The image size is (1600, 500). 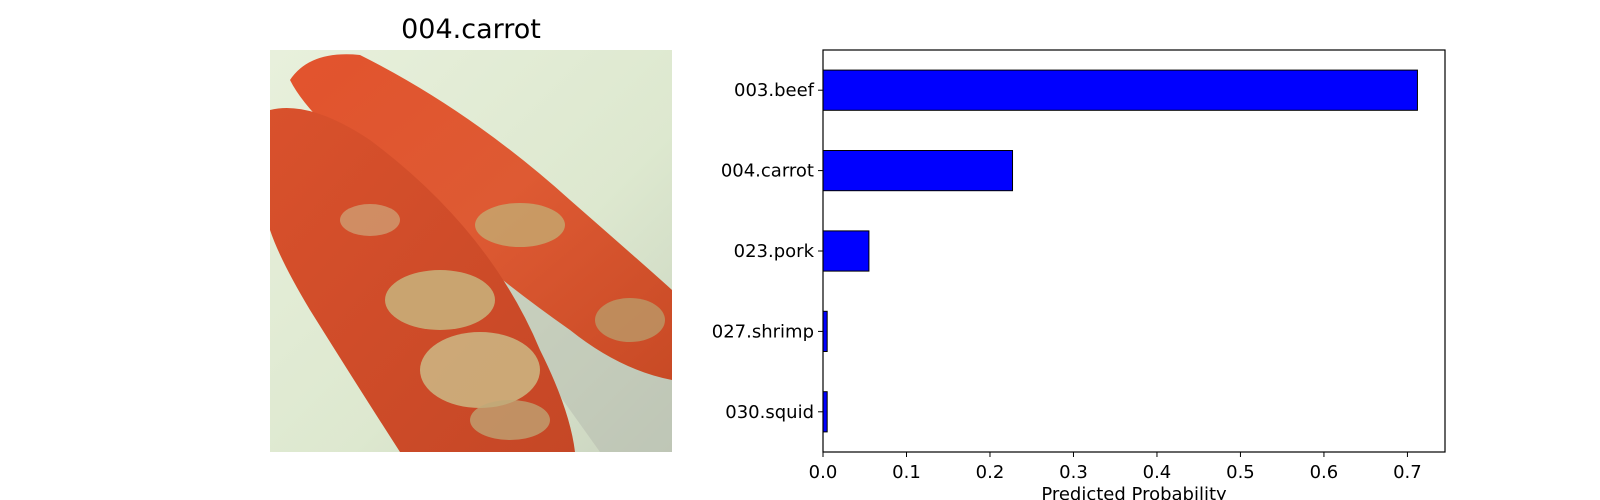 I want to click on x-axis-ticks: 0.0 0.1 0.2 0.3 0.4 0.5 0.6 0.7, so click(x=1115, y=467).